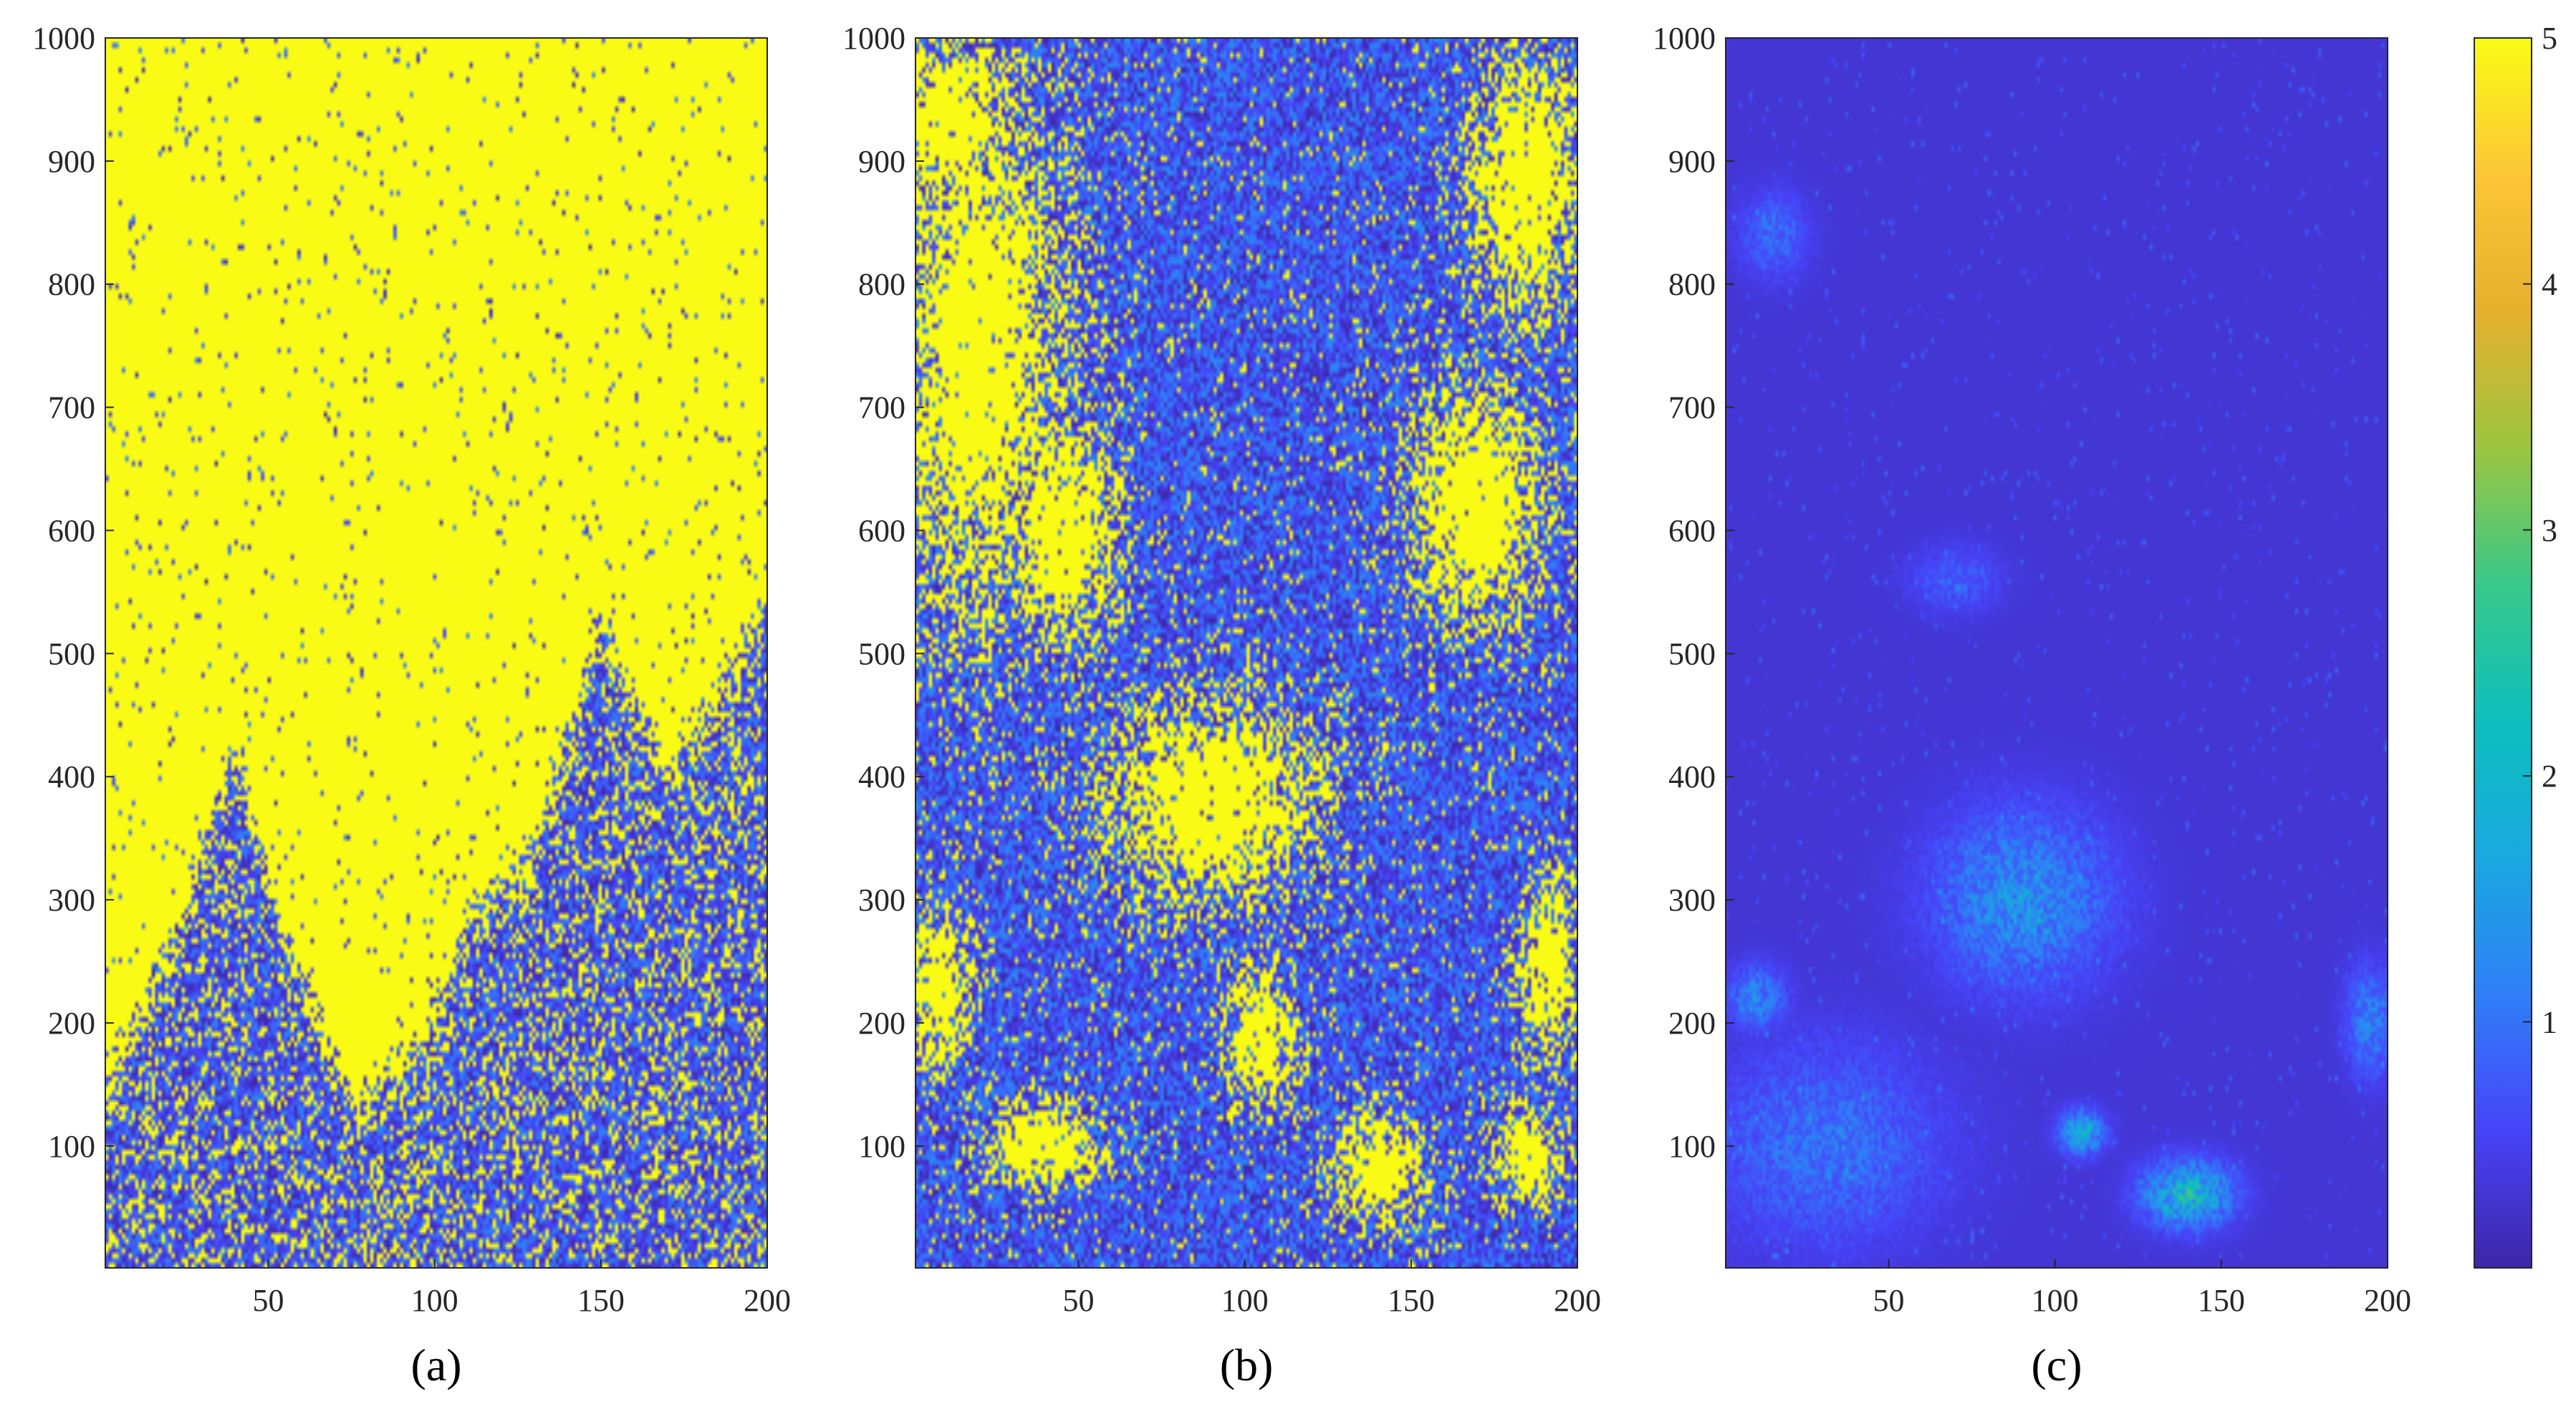 This screenshot has width=2576, height=1409. I want to click on colorbar-box, so click(2503, 653).